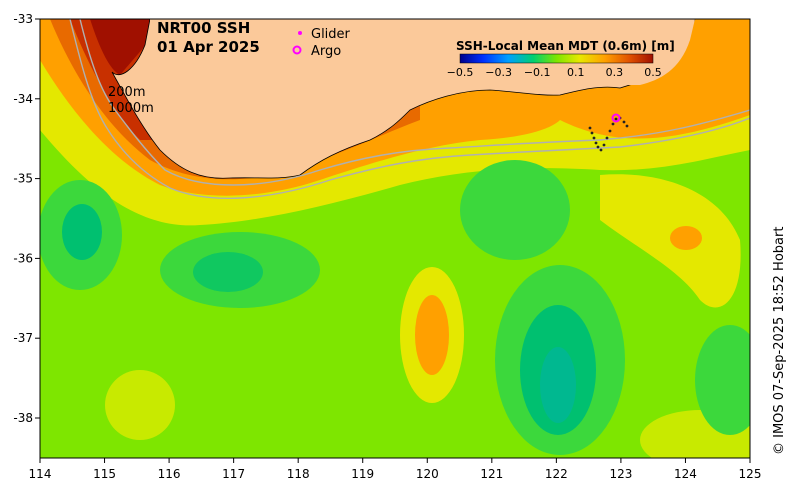 Image resolution: width=791 pixels, height=492 pixels. Describe the element at coordinates (131, 108) in the screenshot. I see `contour-label-1000m: 1000m` at that location.